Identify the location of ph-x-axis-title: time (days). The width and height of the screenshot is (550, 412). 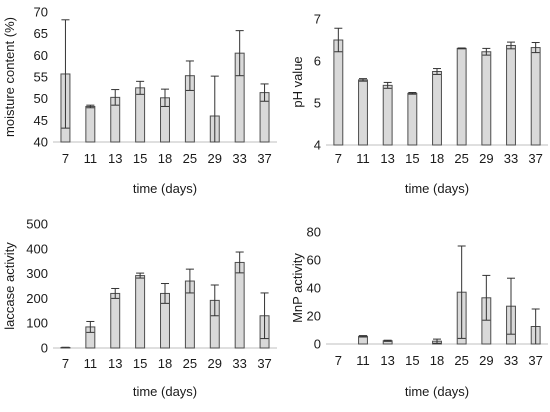
(437, 188).